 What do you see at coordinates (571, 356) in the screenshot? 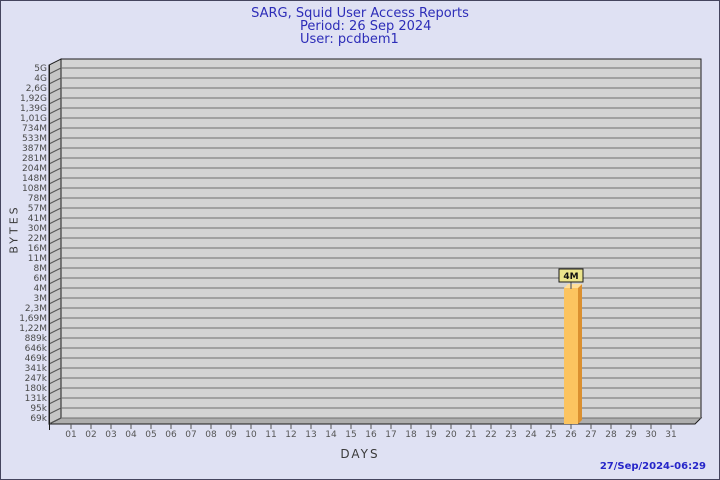
I see `bar-face` at bounding box center [571, 356].